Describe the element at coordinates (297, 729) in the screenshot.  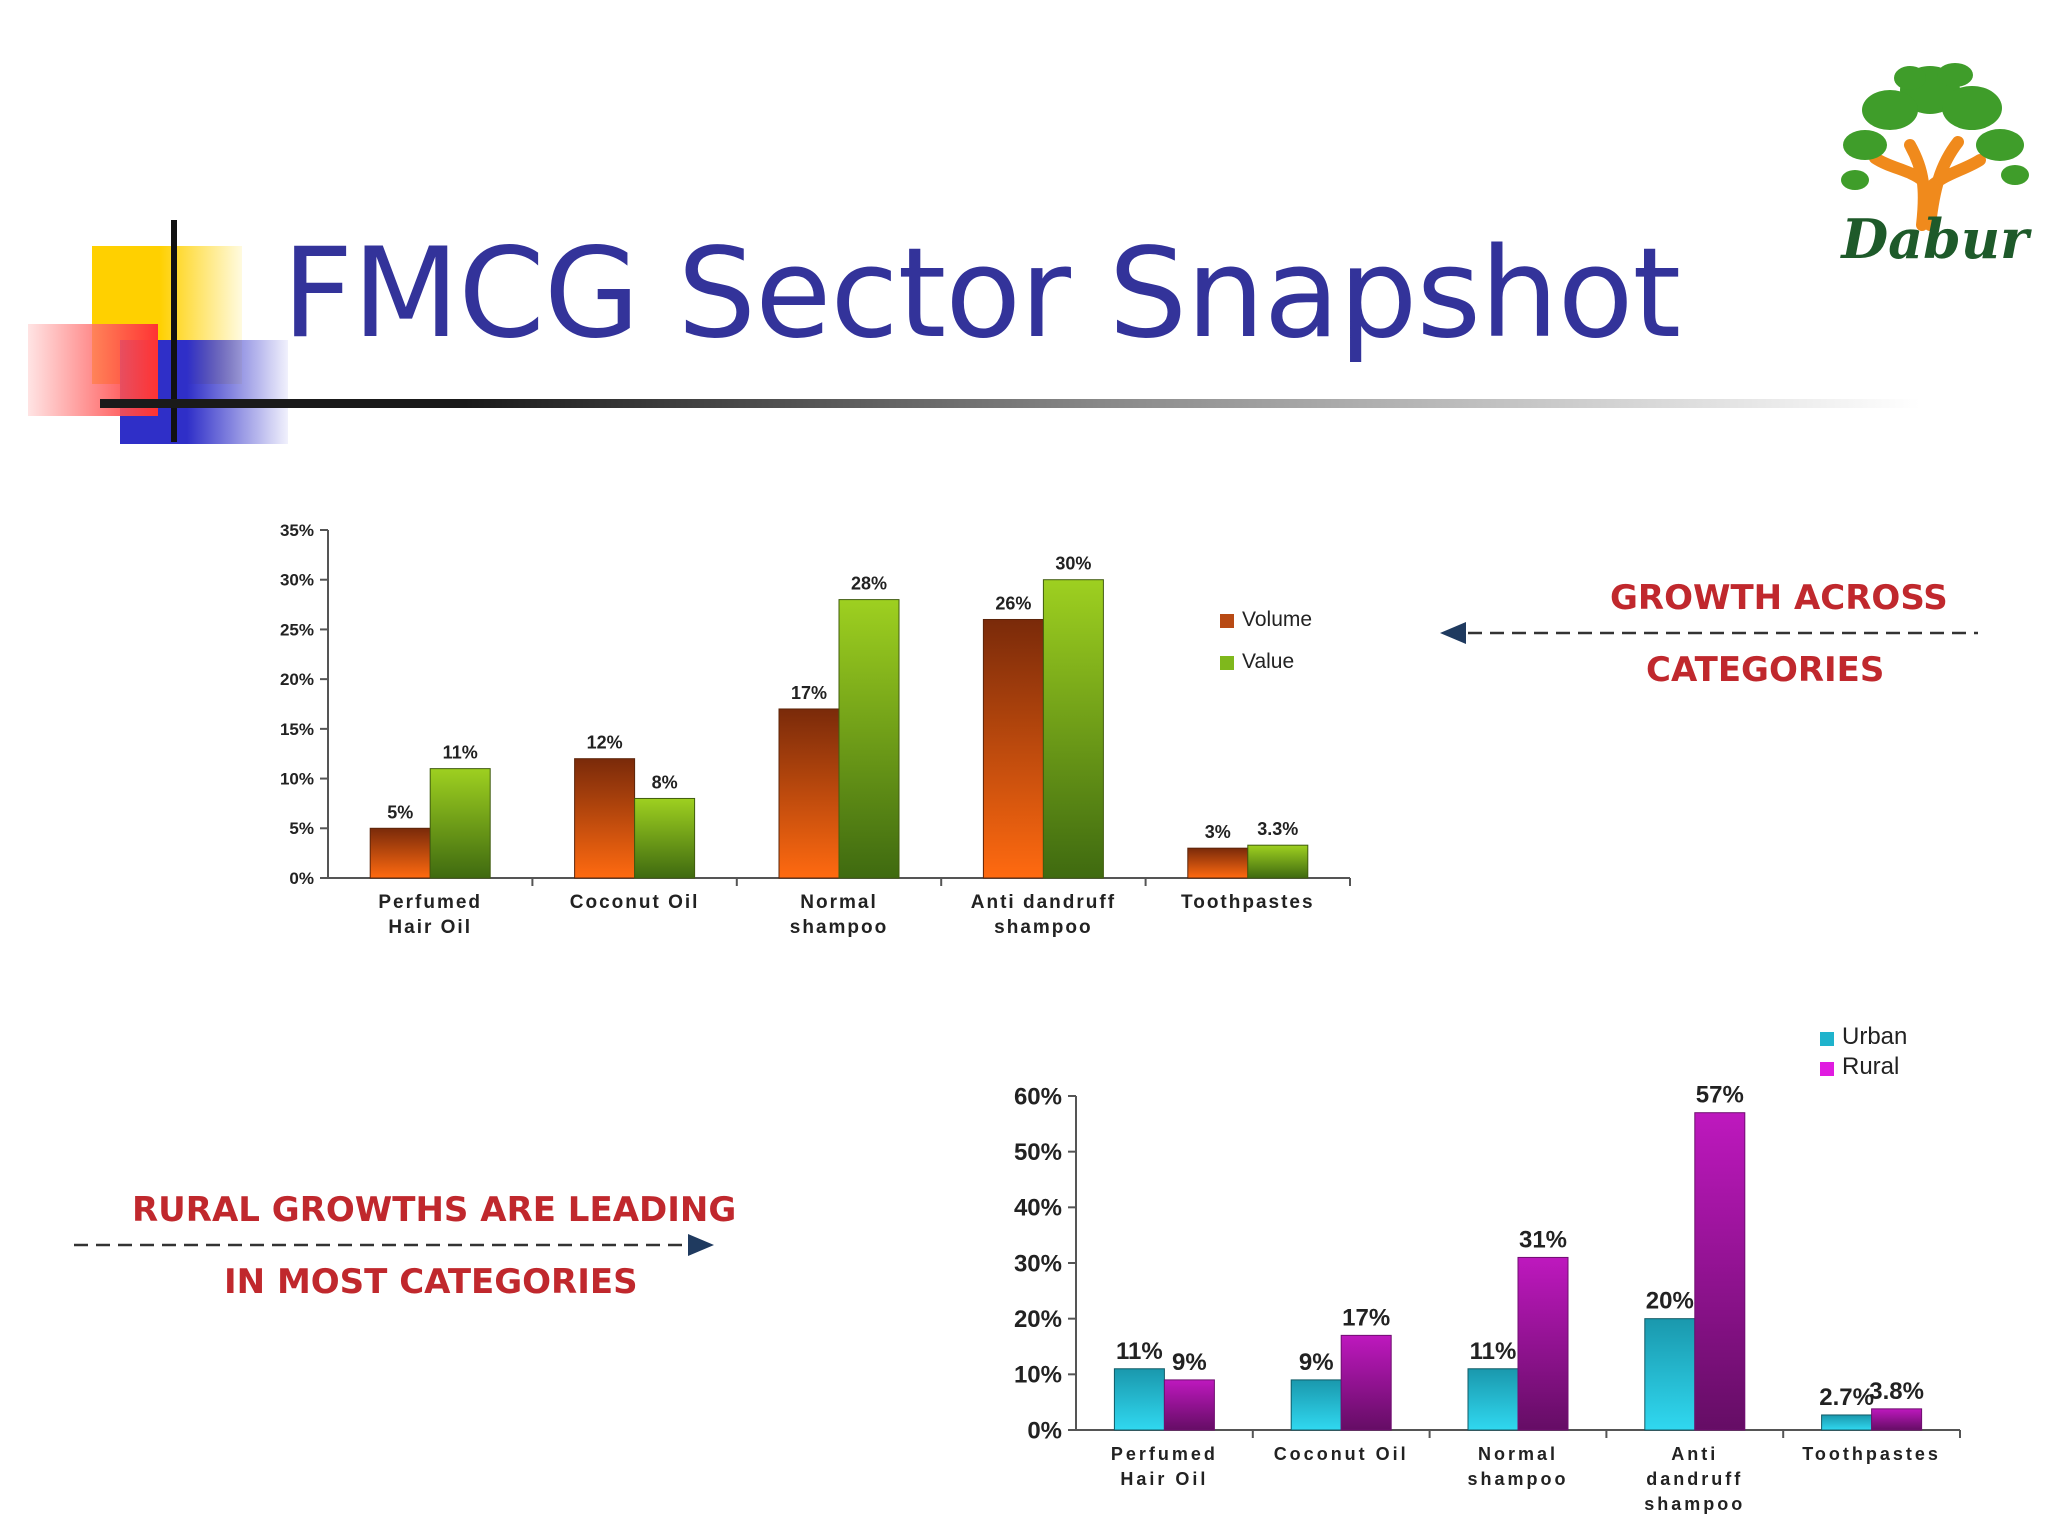
I see `y-tick-label: 15%` at that location.